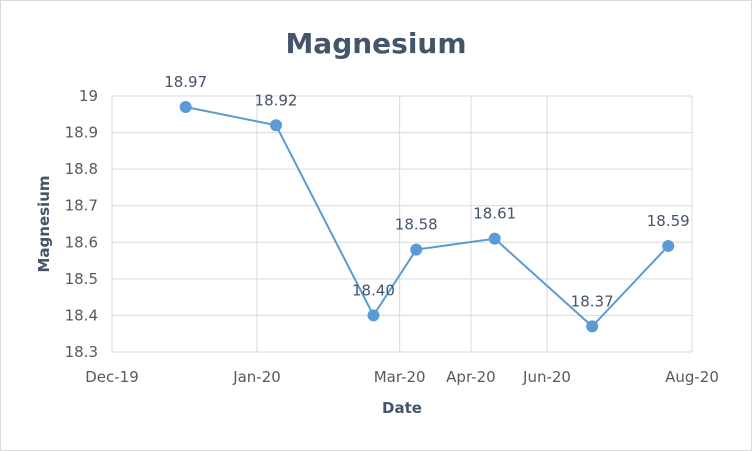 This screenshot has width=752, height=451. I want to click on chart-title: Magnesium, so click(375, 43).